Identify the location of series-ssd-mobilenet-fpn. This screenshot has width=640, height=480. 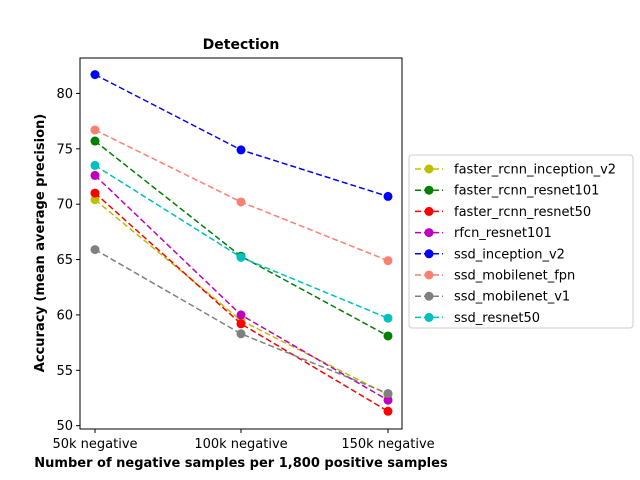
(241, 195).